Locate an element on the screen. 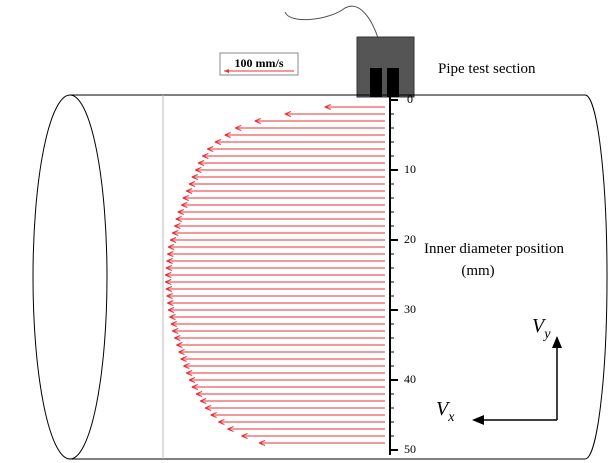 Image resolution: width=608 pixels, height=463 pixels. sensor is located at coordinates (385, 67).